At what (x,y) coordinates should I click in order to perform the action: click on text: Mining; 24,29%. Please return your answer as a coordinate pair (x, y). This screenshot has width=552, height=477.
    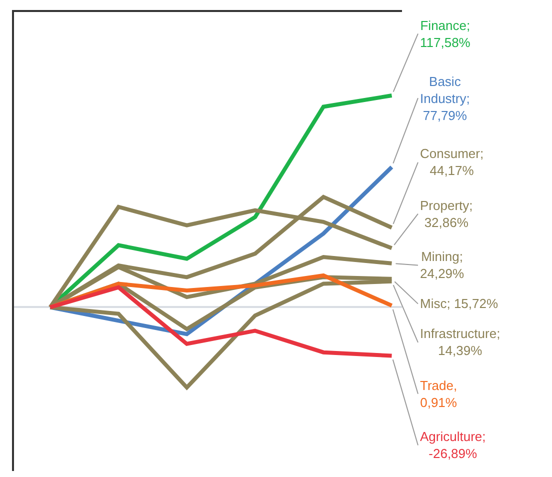
    Looking at the image, I should click on (442, 265).